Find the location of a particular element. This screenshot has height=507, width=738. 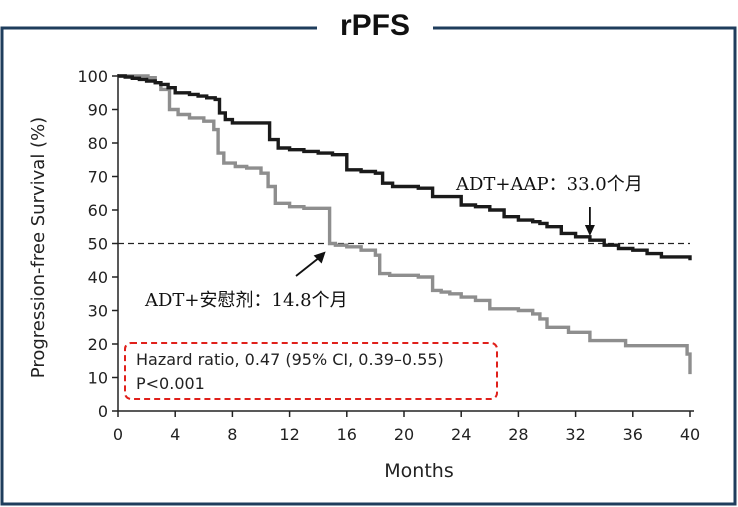

x-tick-label: 8 is located at coordinates (232, 434).